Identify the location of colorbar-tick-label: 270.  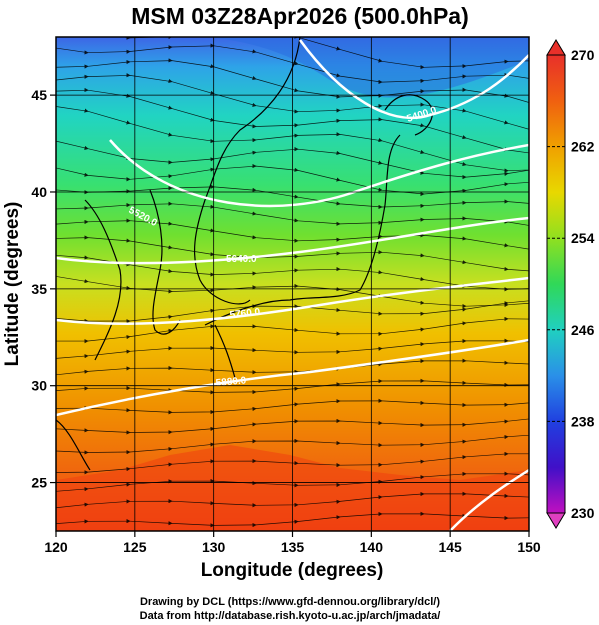
(583, 55).